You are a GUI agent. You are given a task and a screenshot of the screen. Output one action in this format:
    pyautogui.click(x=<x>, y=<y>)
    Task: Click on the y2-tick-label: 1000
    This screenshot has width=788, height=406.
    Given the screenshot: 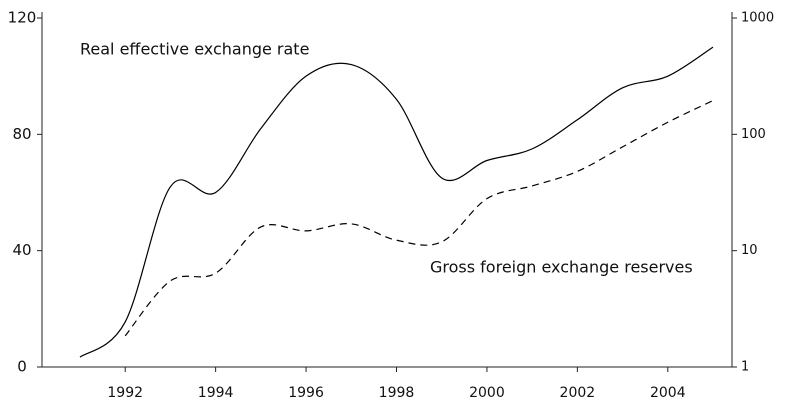 What is the action you would take?
    pyautogui.click(x=757, y=18)
    